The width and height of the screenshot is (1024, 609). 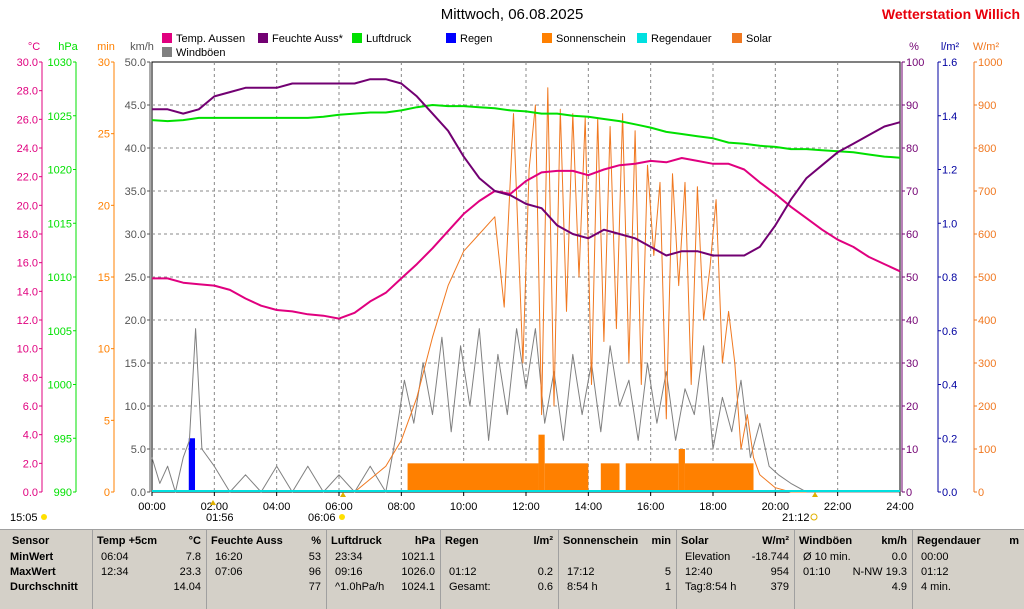 I want to click on sunmin-tick-label: 25, so click(x=104, y=135).